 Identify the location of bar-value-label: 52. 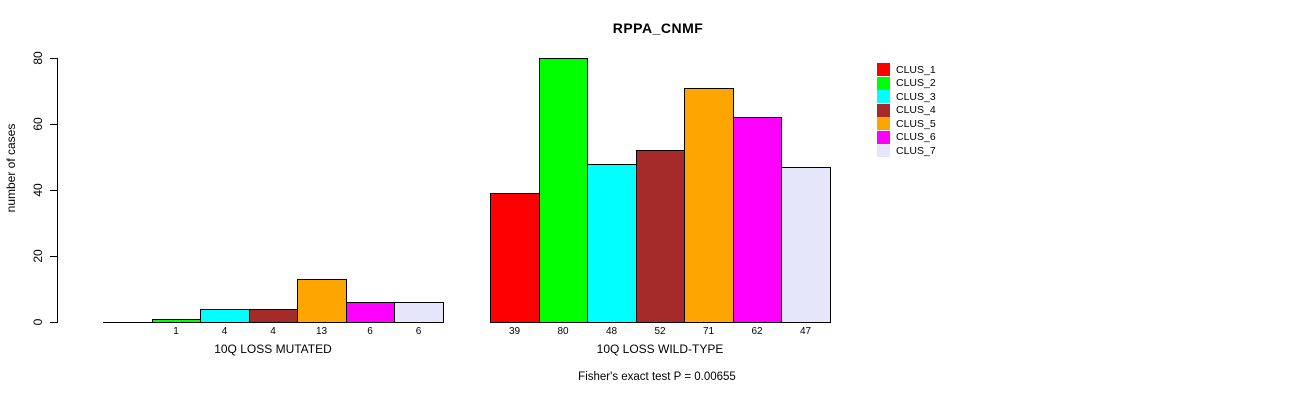
(660, 331).